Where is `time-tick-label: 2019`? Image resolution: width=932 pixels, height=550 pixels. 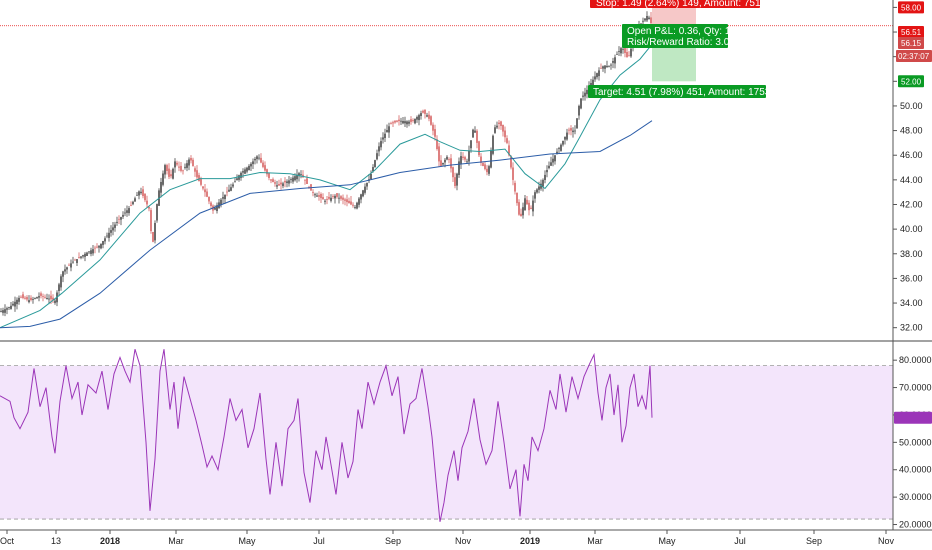
time-tick-label: 2019 is located at coordinates (530, 541).